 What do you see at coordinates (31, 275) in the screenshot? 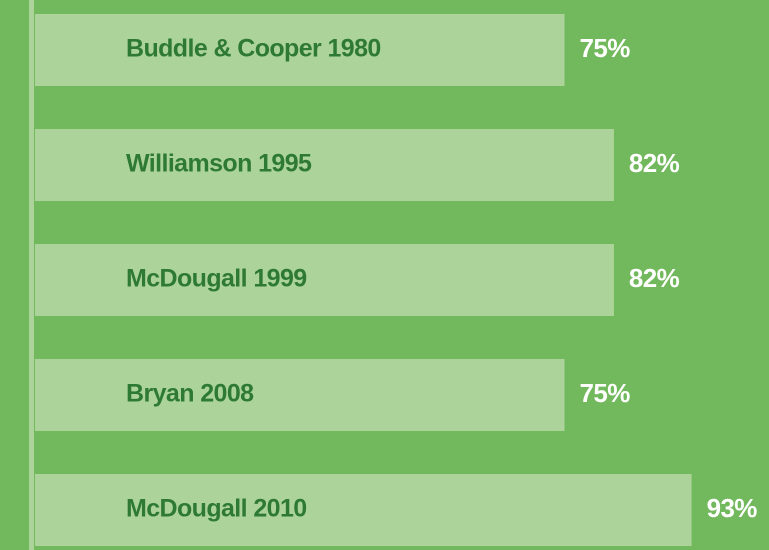
I see `axis-line` at bounding box center [31, 275].